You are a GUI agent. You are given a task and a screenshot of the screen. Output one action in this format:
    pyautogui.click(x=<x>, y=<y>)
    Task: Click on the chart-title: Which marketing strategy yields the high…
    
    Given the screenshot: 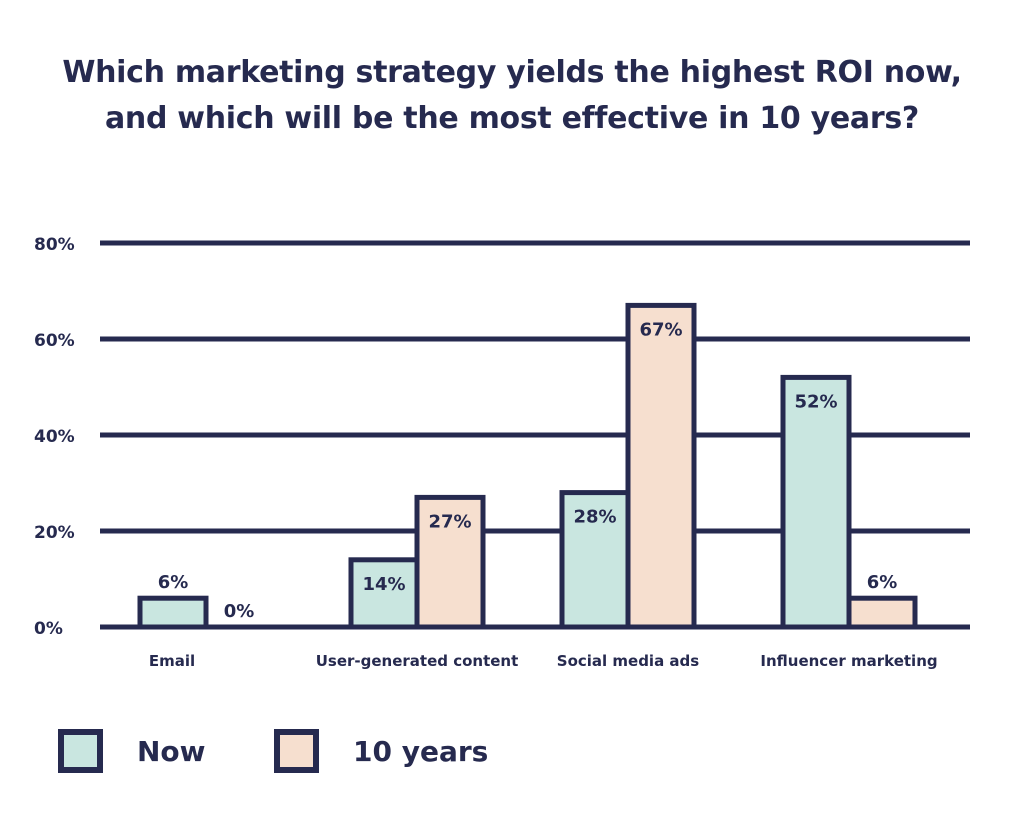 What is the action you would take?
    pyautogui.click(x=512, y=96)
    